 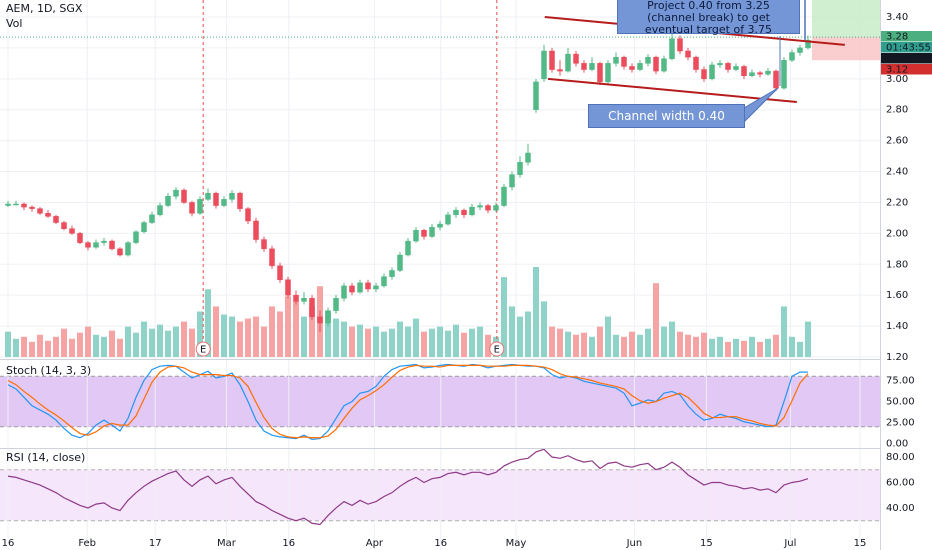 I want to click on earnings-label: E, so click(x=203, y=350).